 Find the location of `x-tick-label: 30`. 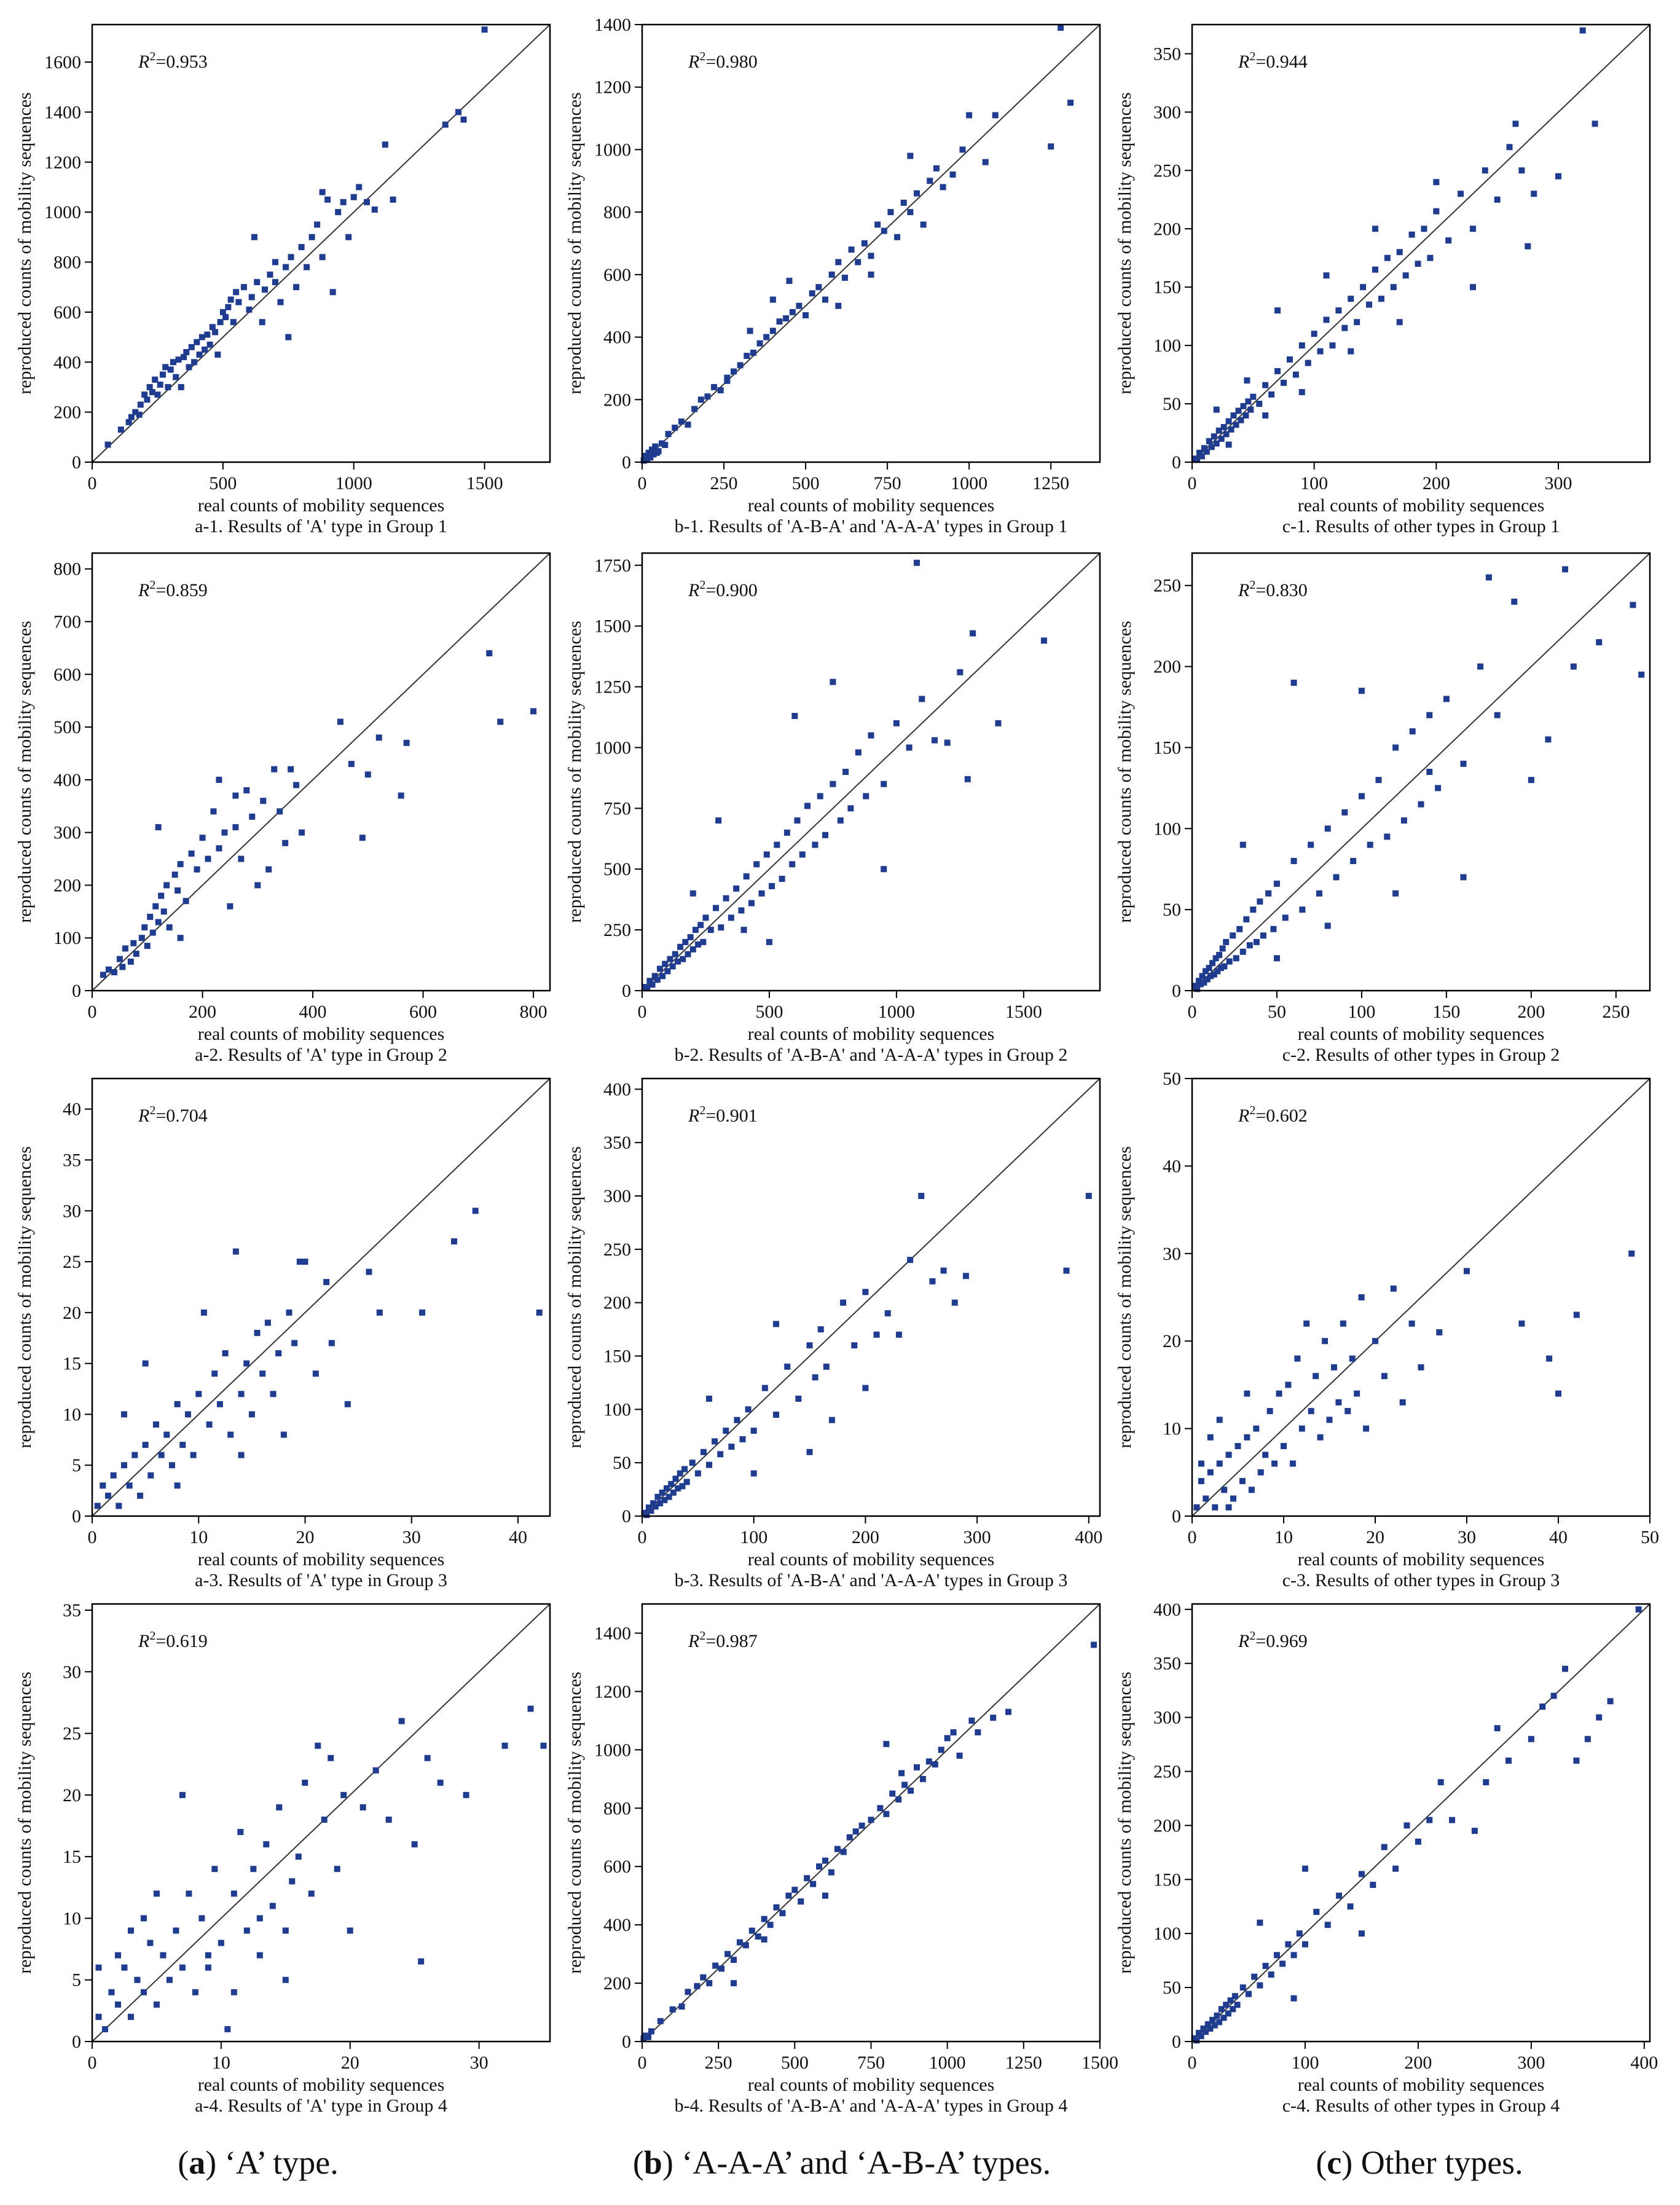

x-tick-label: 30 is located at coordinates (411, 1537).